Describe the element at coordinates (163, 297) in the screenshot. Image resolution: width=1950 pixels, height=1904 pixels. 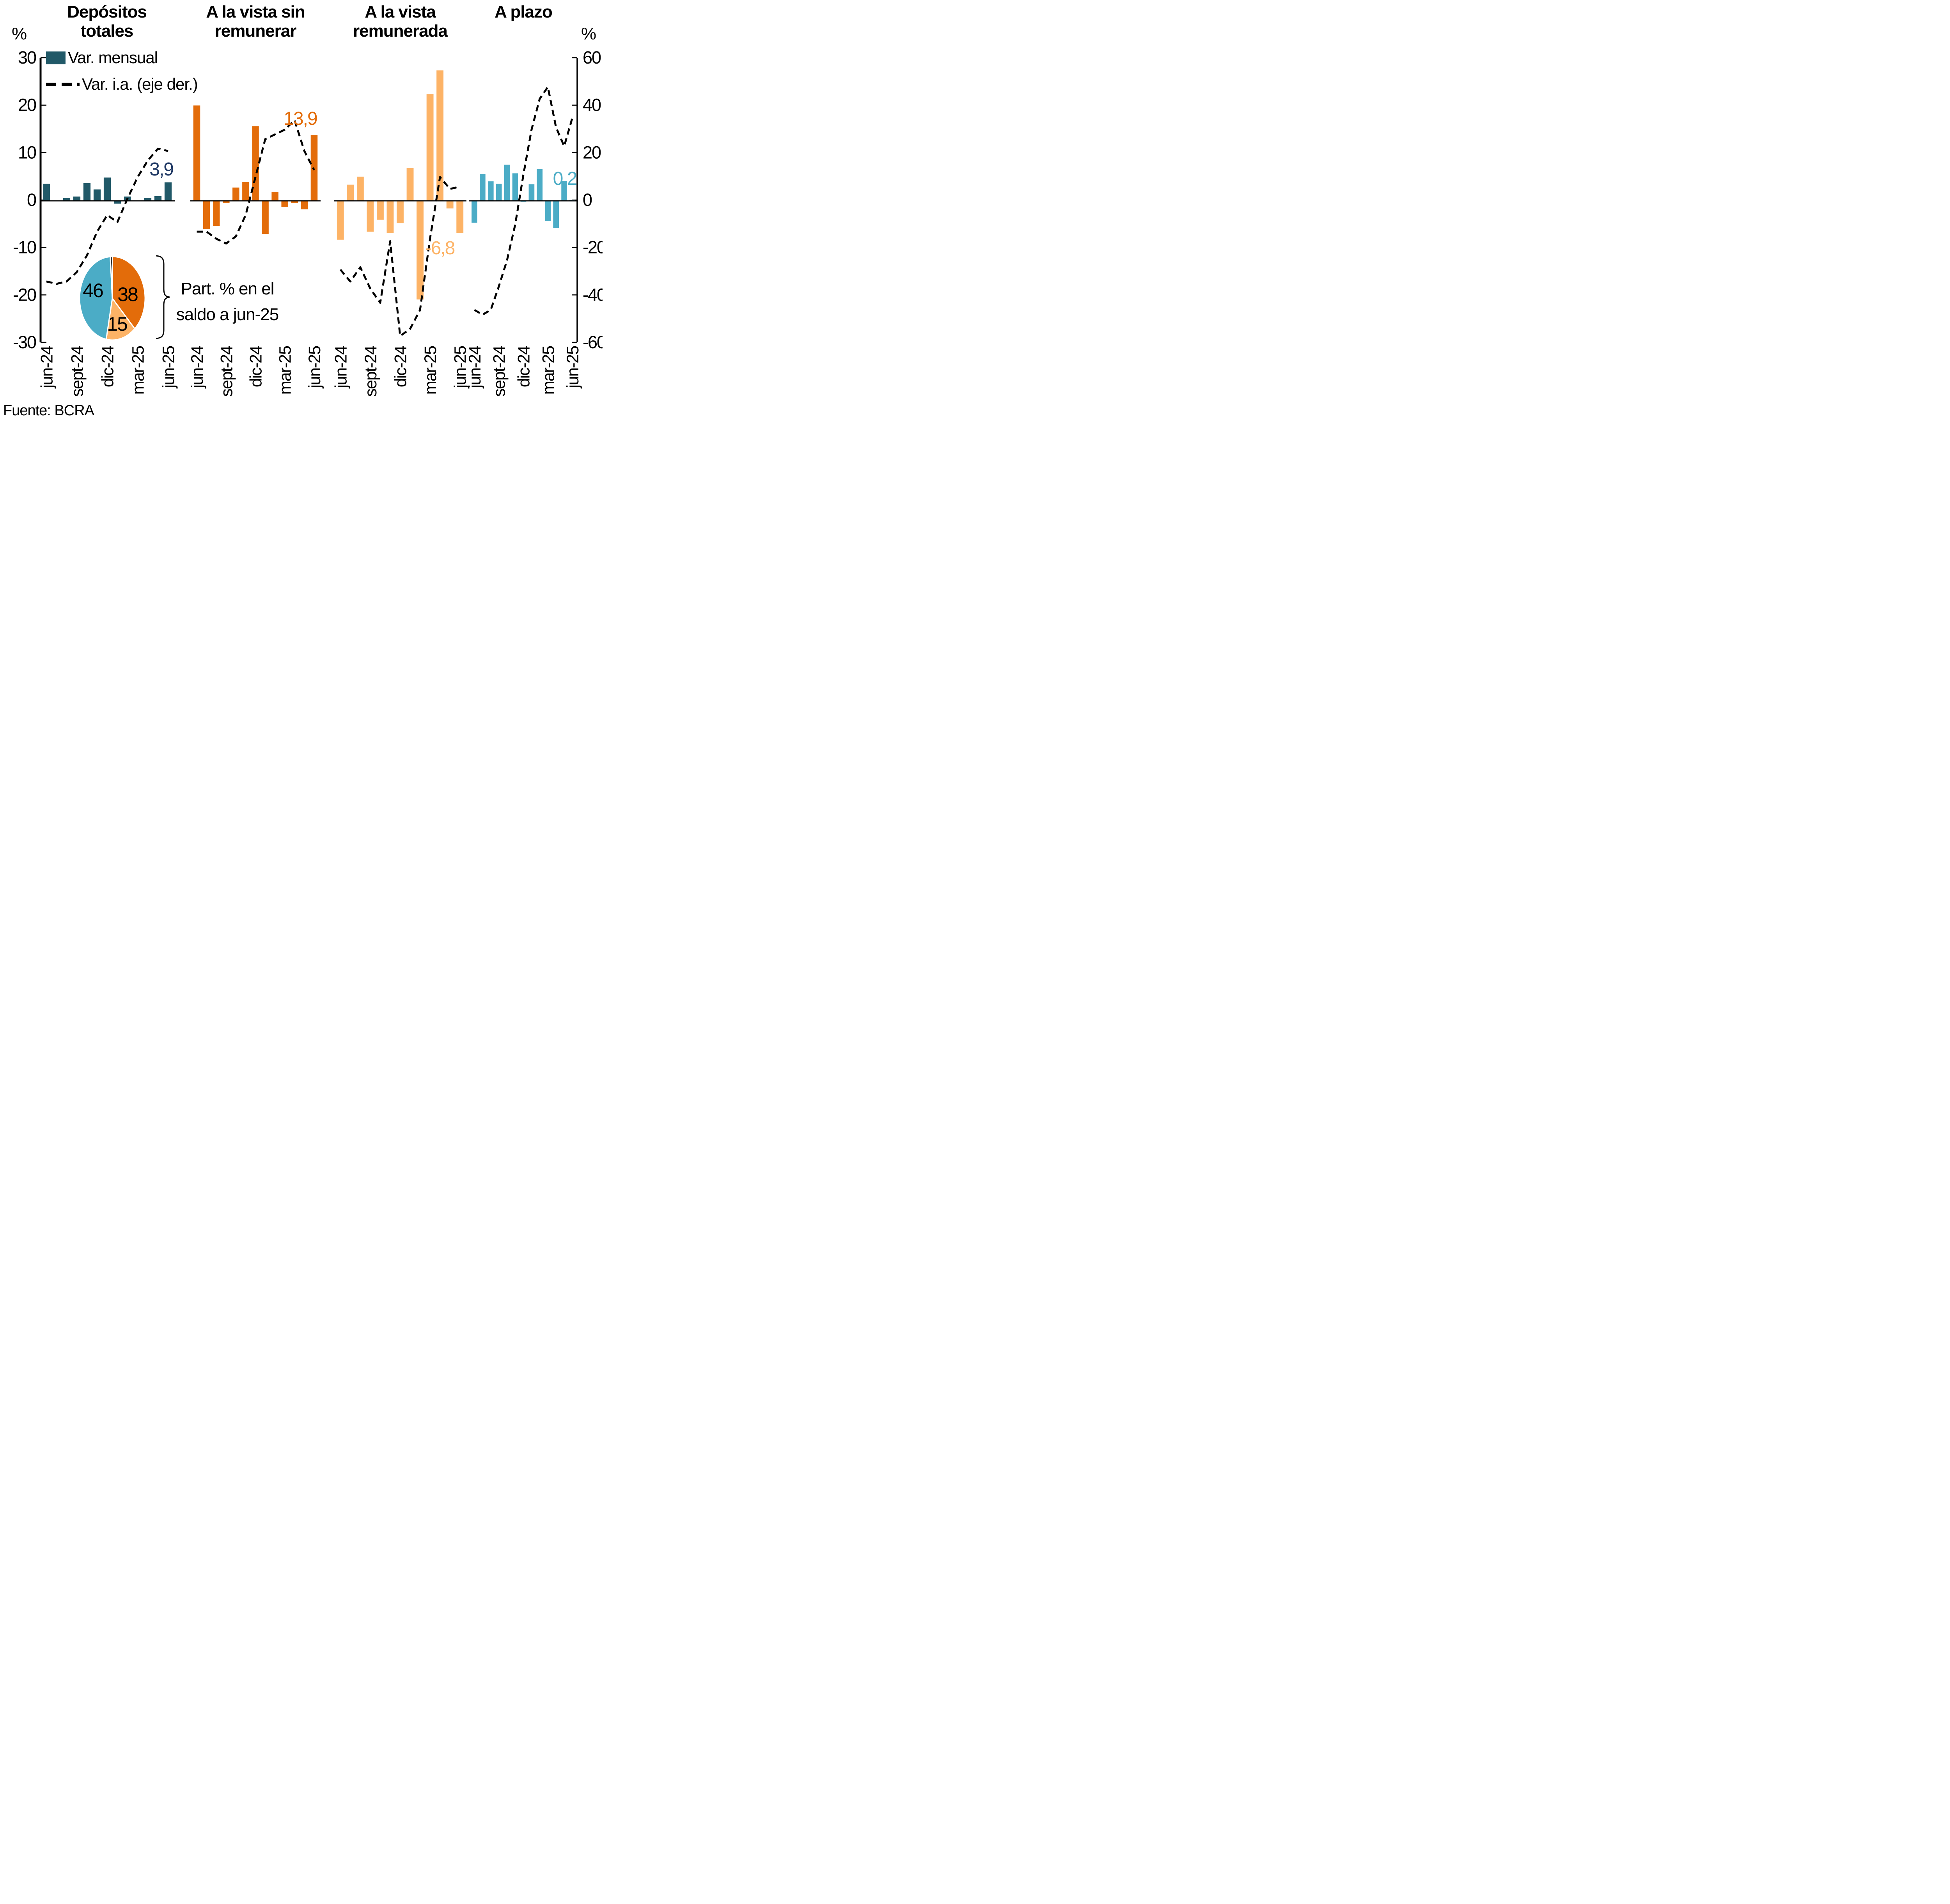
I see `pie-callout-brace` at that location.